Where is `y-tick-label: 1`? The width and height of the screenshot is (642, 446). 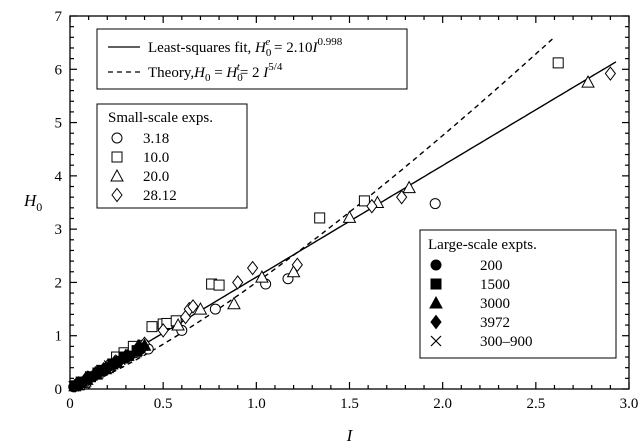
y-tick-label: 1 is located at coordinates (59, 337).